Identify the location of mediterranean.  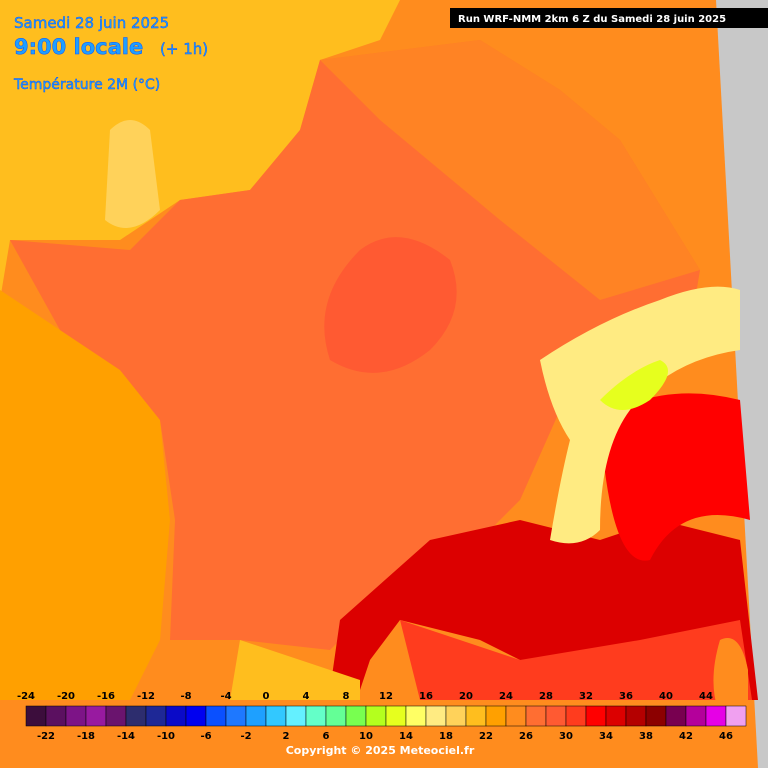
(576, 660).